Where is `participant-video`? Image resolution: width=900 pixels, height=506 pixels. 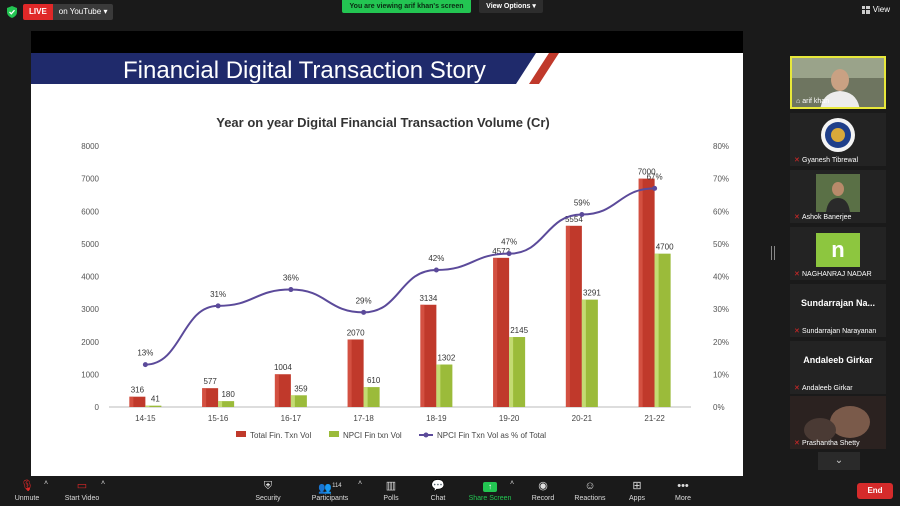
participant-video is located at coordinates (838, 422).